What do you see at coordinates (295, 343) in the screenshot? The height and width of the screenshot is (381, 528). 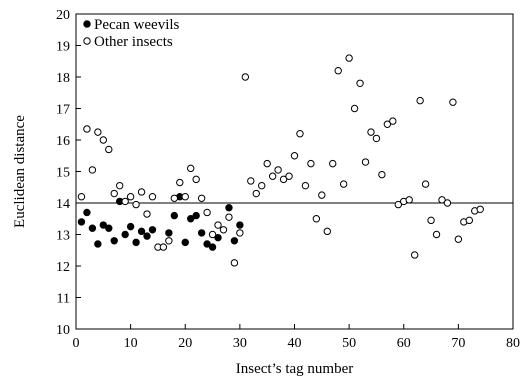 I see `x-tick-label: 40` at bounding box center [295, 343].